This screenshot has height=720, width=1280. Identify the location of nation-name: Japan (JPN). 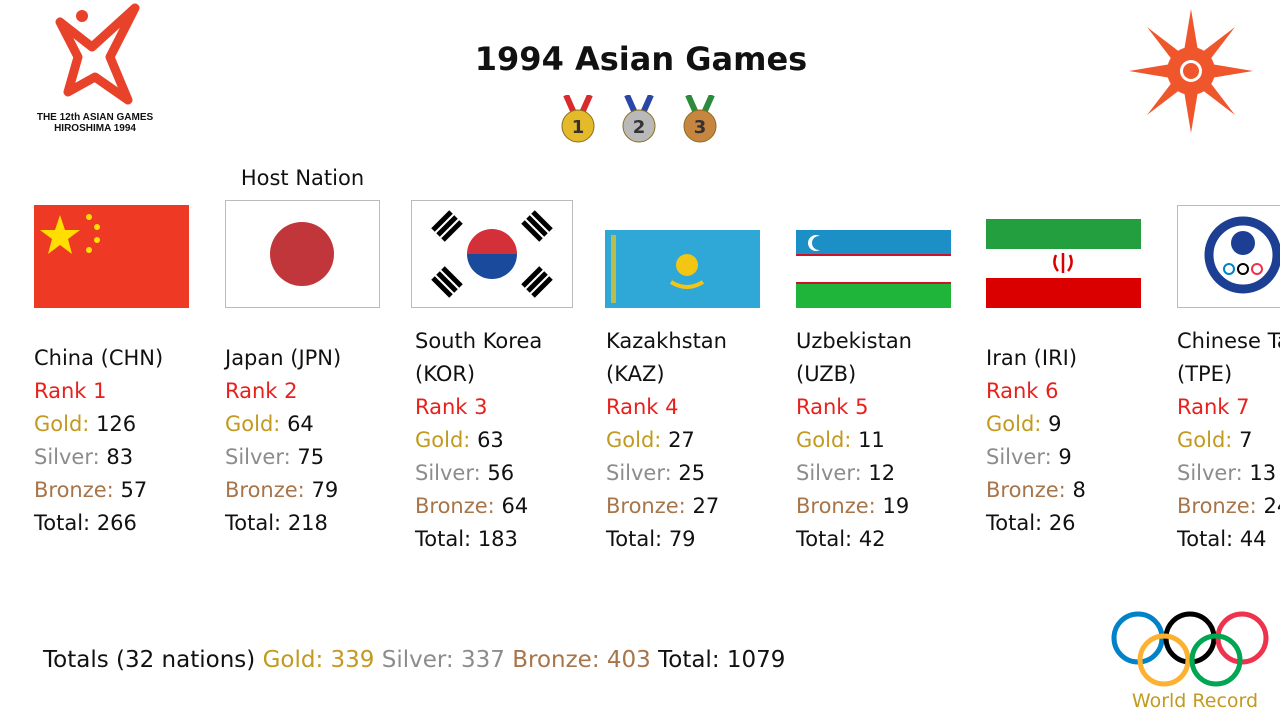
(283, 358).